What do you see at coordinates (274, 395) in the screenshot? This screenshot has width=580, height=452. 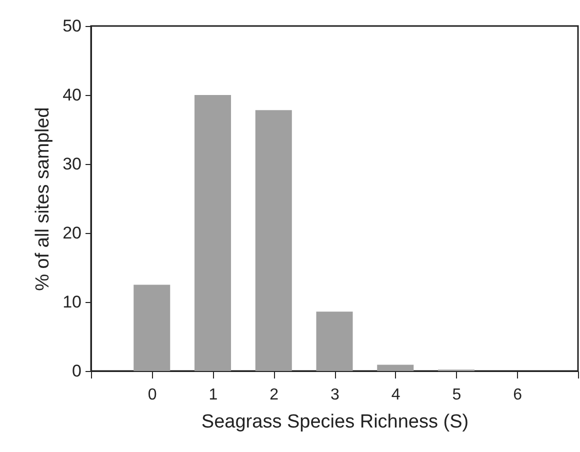 I see `x-tick-label: 2` at bounding box center [274, 395].